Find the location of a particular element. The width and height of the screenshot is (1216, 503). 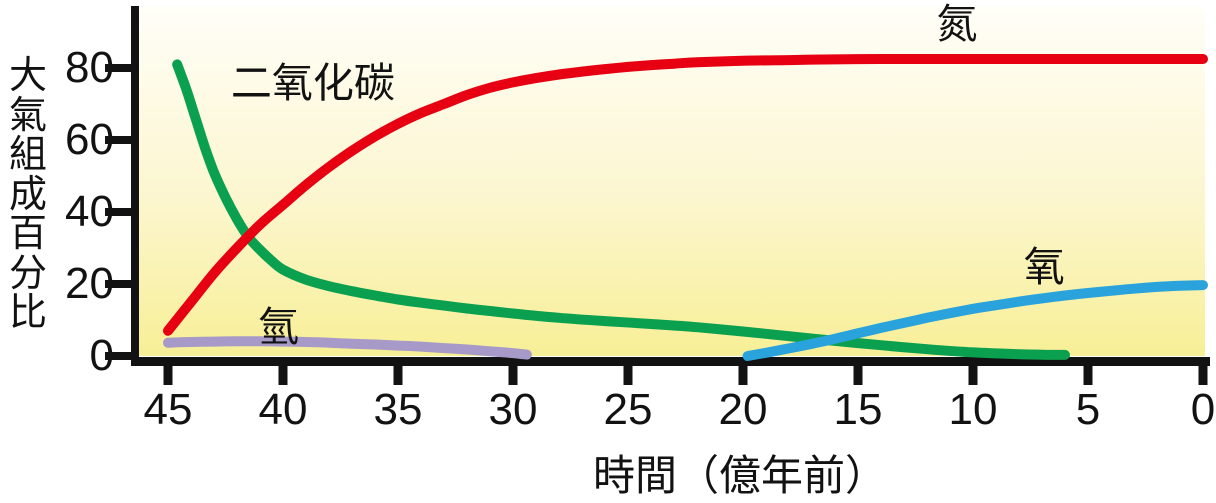

y-axis-spine is located at coordinates (135, 186).